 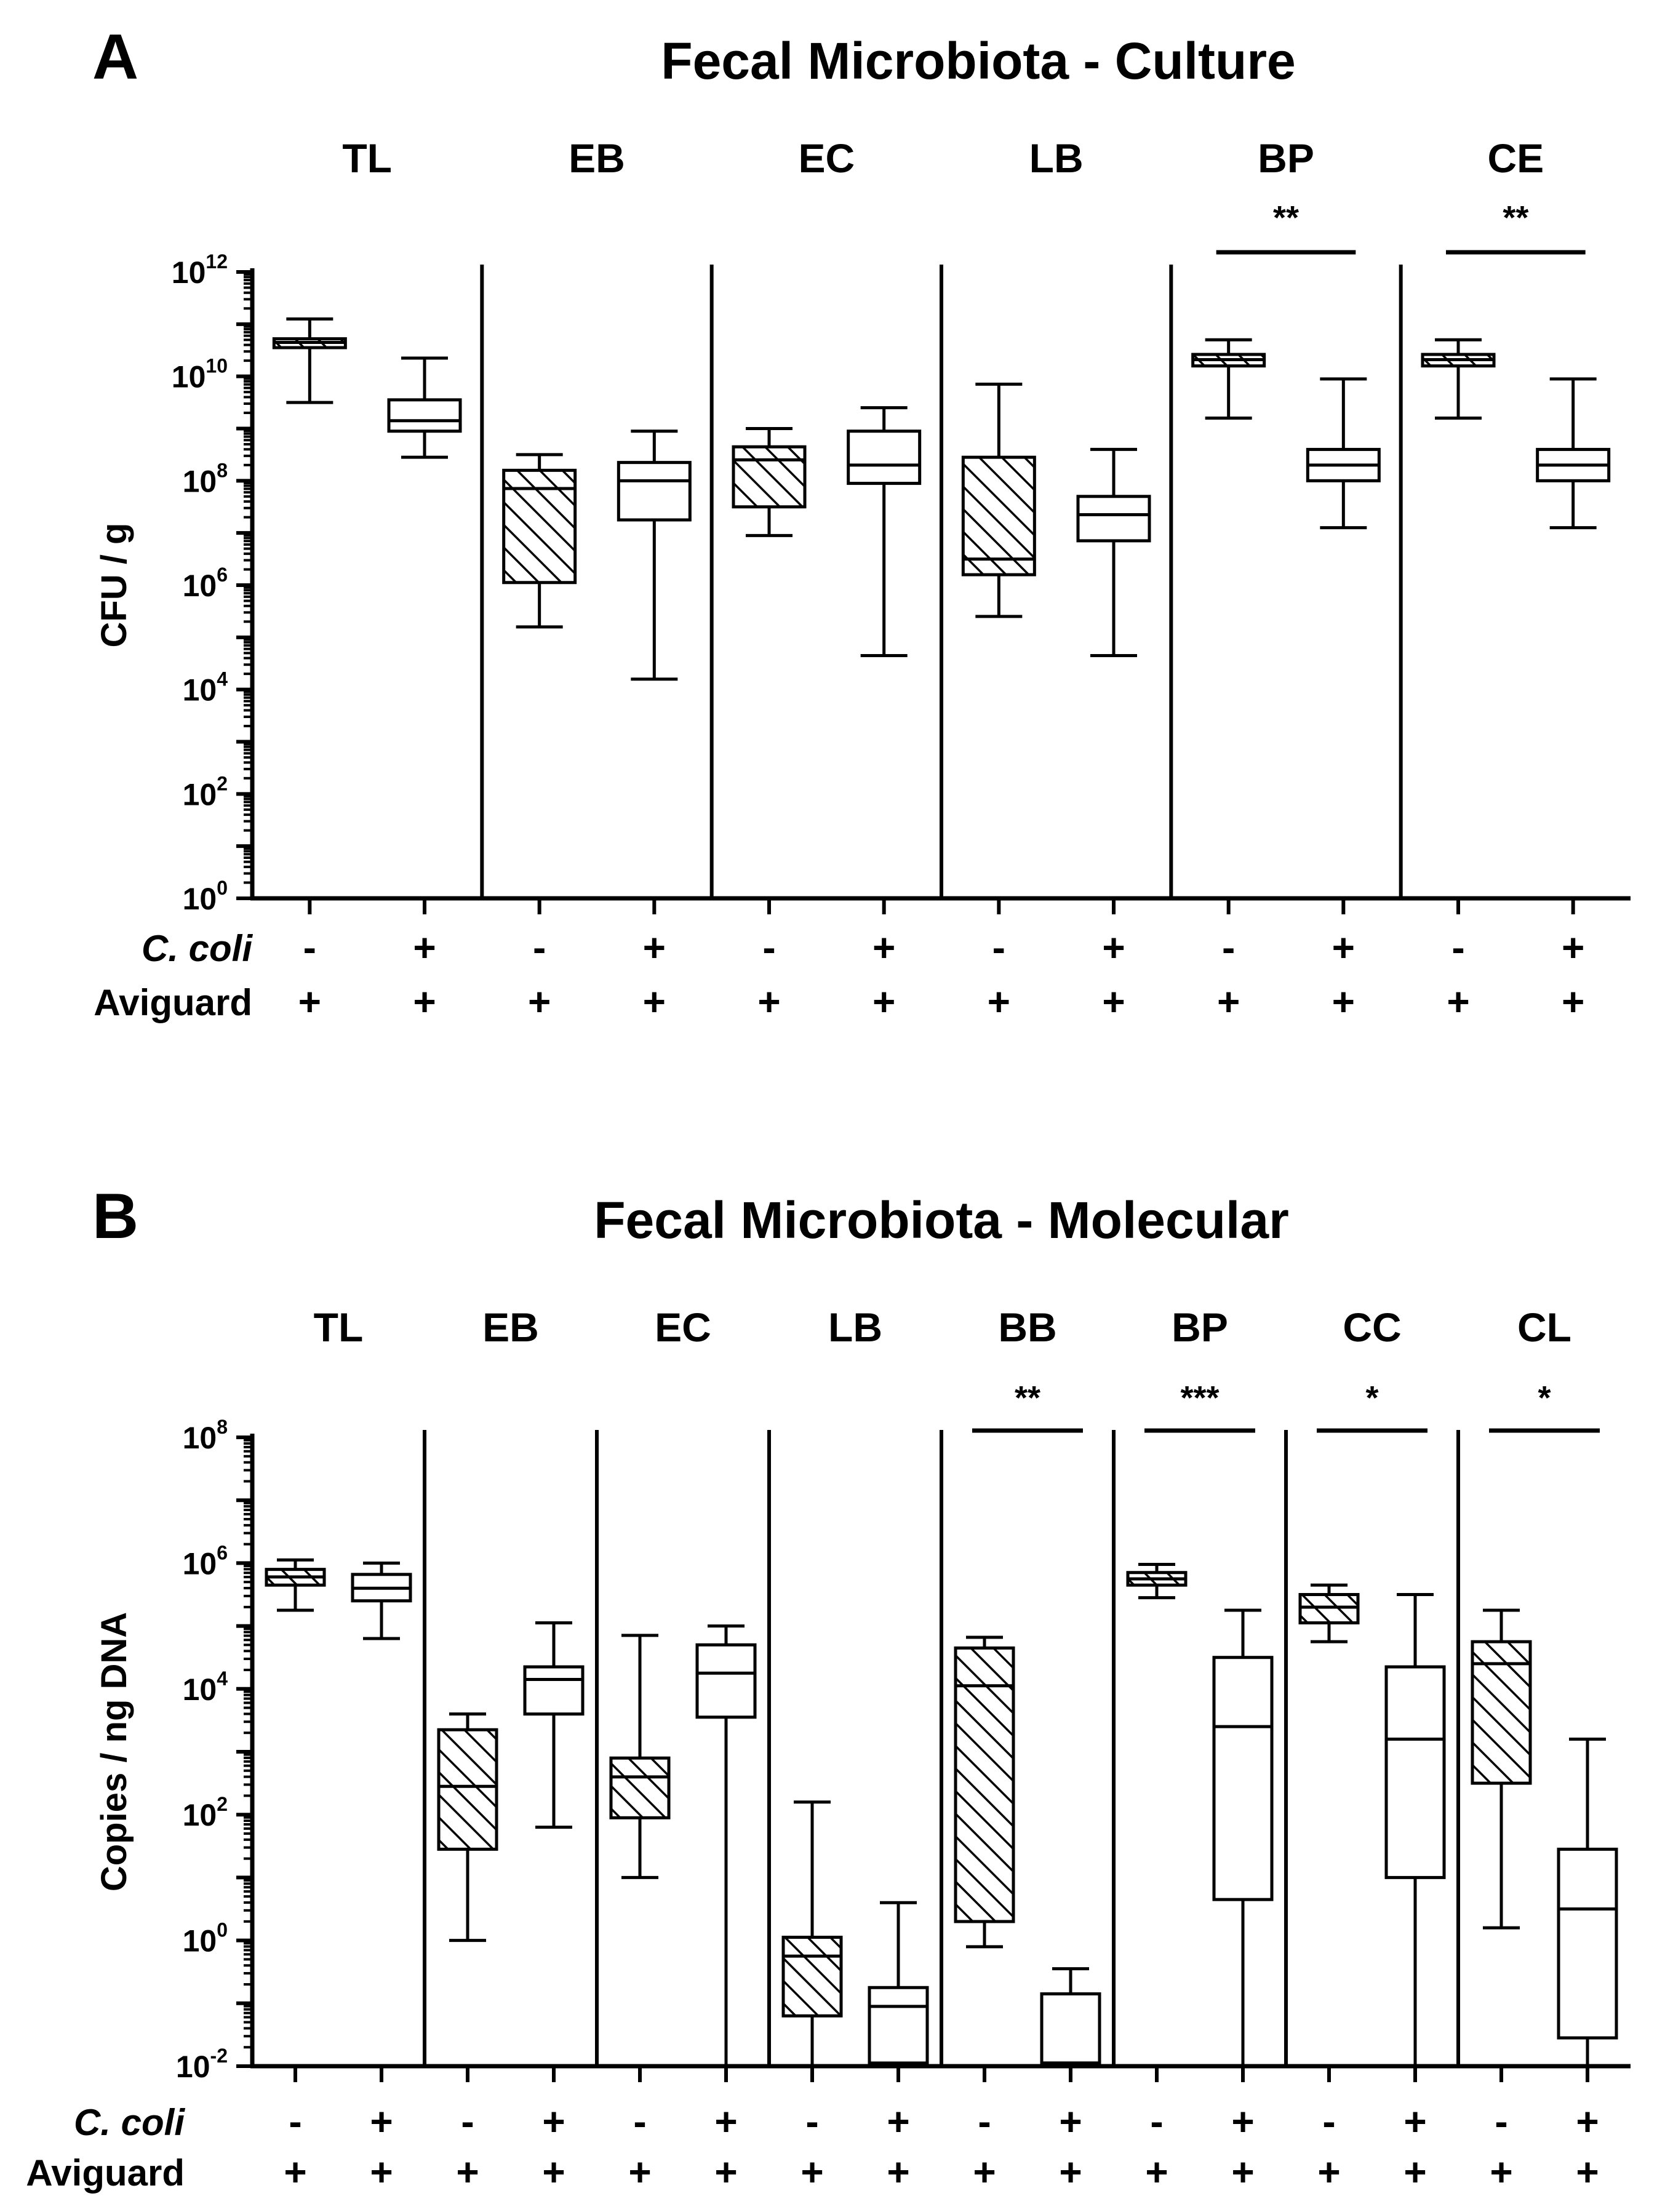 What do you see at coordinates (1286, 217) in the screenshot?
I see `significance-label: **` at bounding box center [1286, 217].